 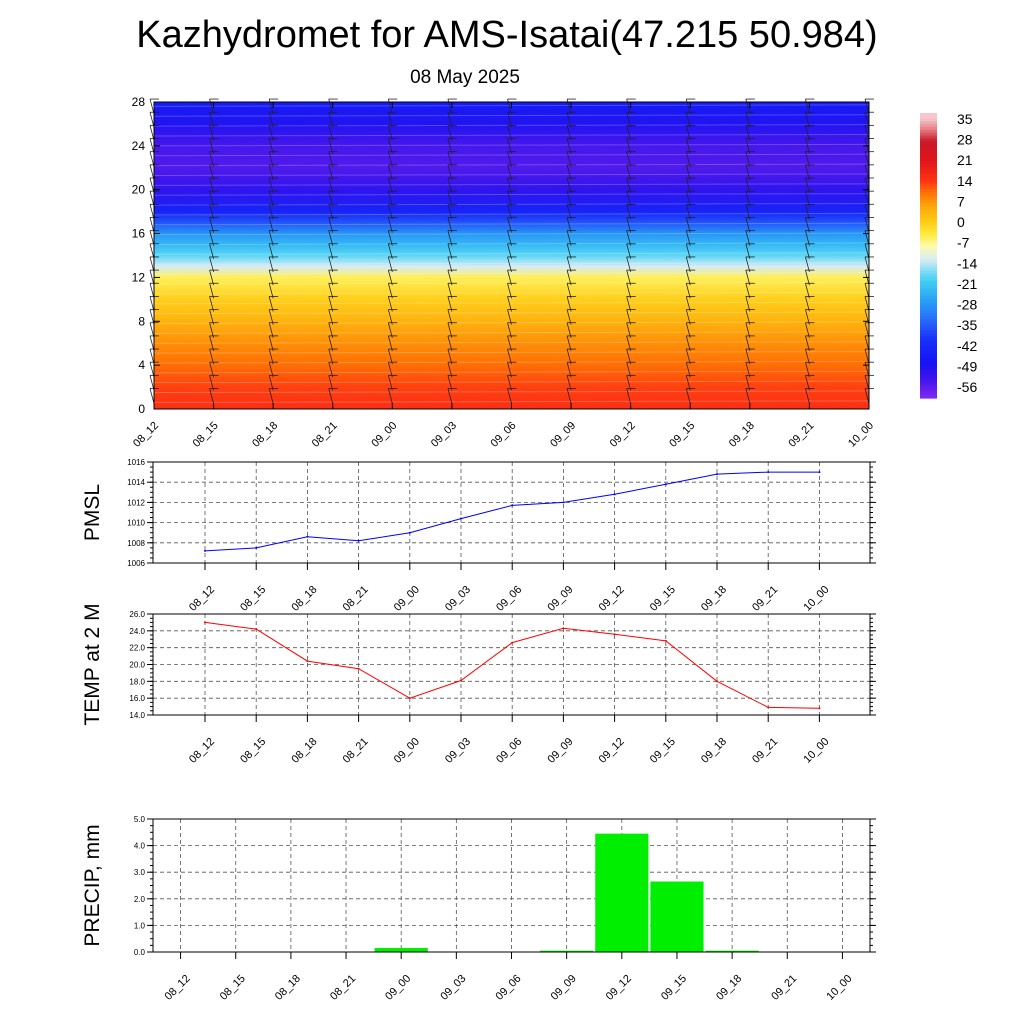 I want to click on y-tick-label: 1012, so click(x=136, y=502).